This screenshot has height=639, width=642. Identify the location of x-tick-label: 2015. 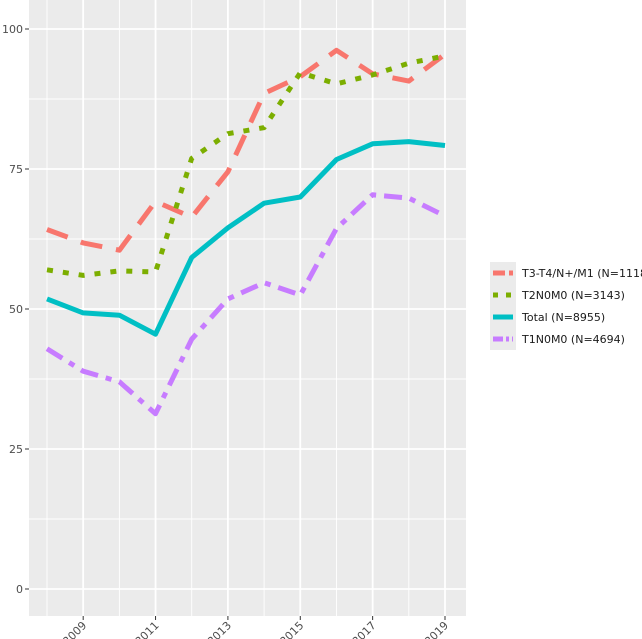
(291, 629).